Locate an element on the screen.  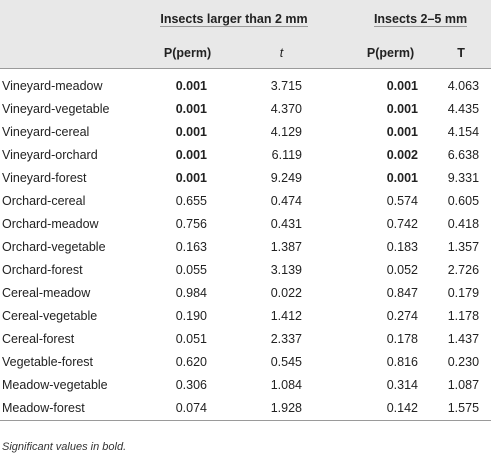
cell-t: 3.715 is located at coordinates (286, 86).